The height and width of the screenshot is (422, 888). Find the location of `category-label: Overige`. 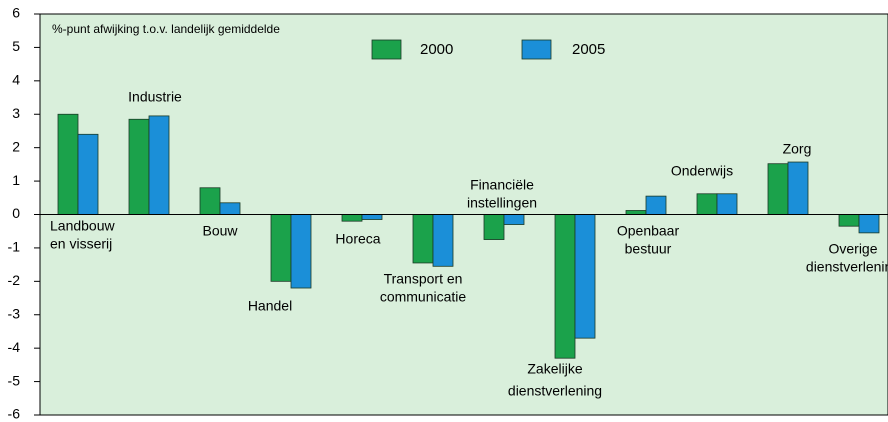

category-label: Overige is located at coordinates (852, 249).